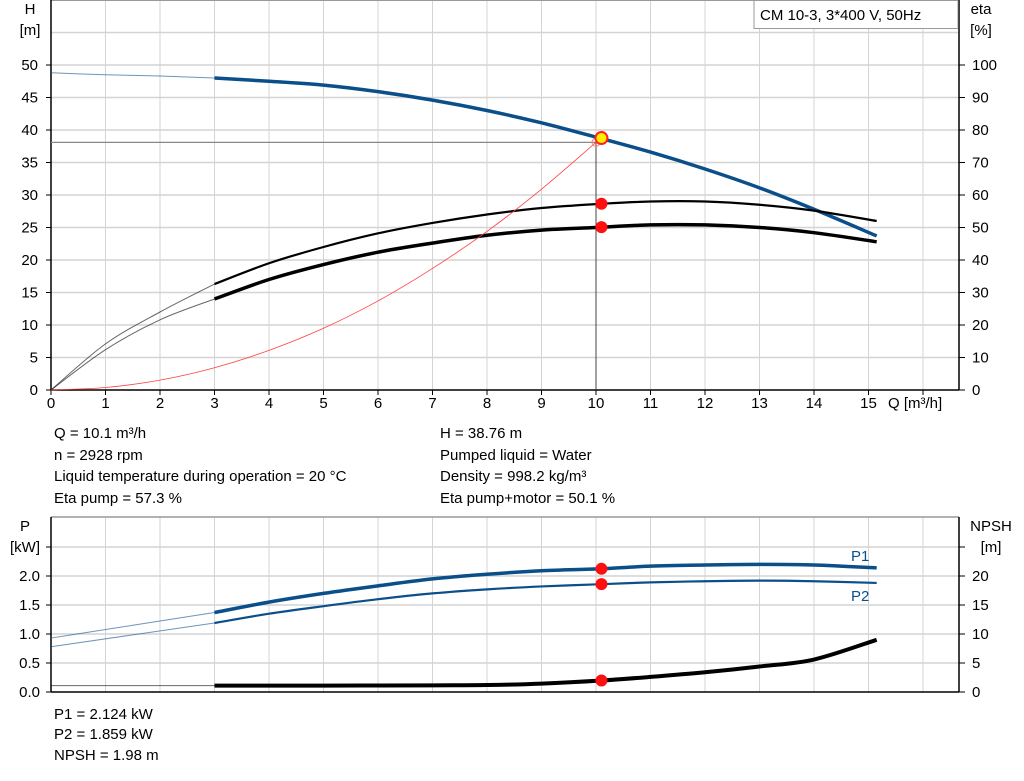 This screenshot has width=1024, height=781. What do you see at coordinates (759, 403) in the screenshot?
I see `x-tick-label: 13` at bounding box center [759, 403].